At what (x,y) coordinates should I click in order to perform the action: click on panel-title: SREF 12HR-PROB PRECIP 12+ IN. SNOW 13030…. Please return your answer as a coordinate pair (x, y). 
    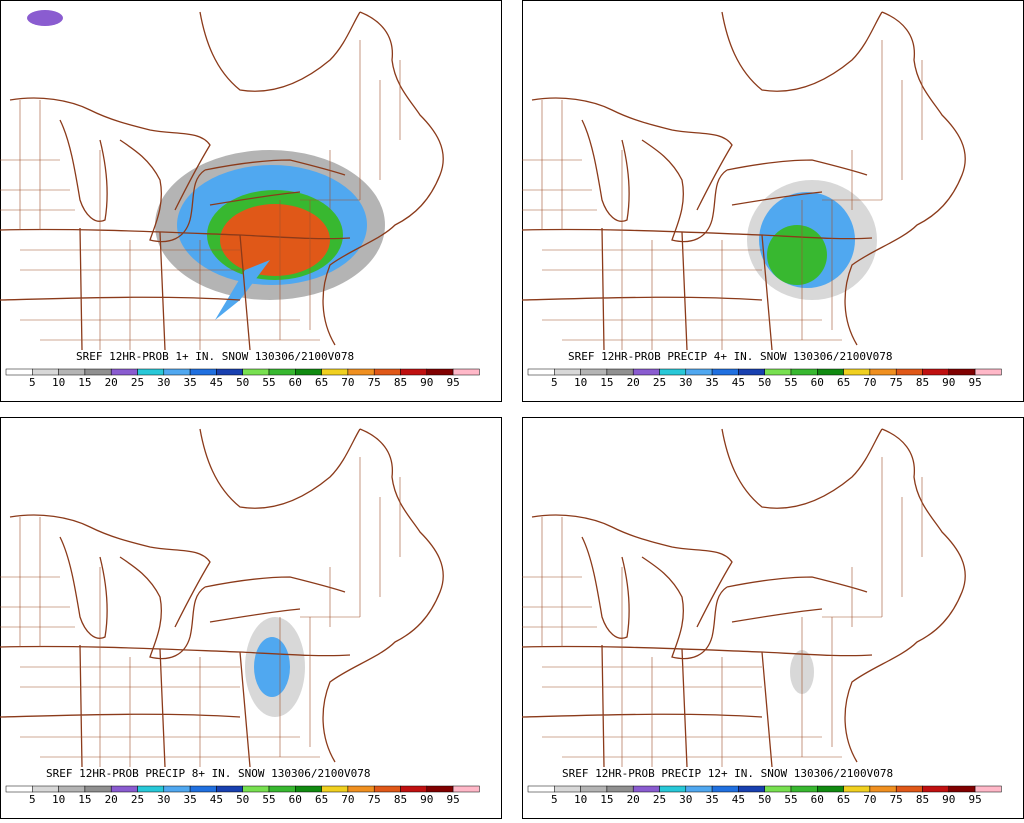
    Looking at the image, I should click on (727, 773).